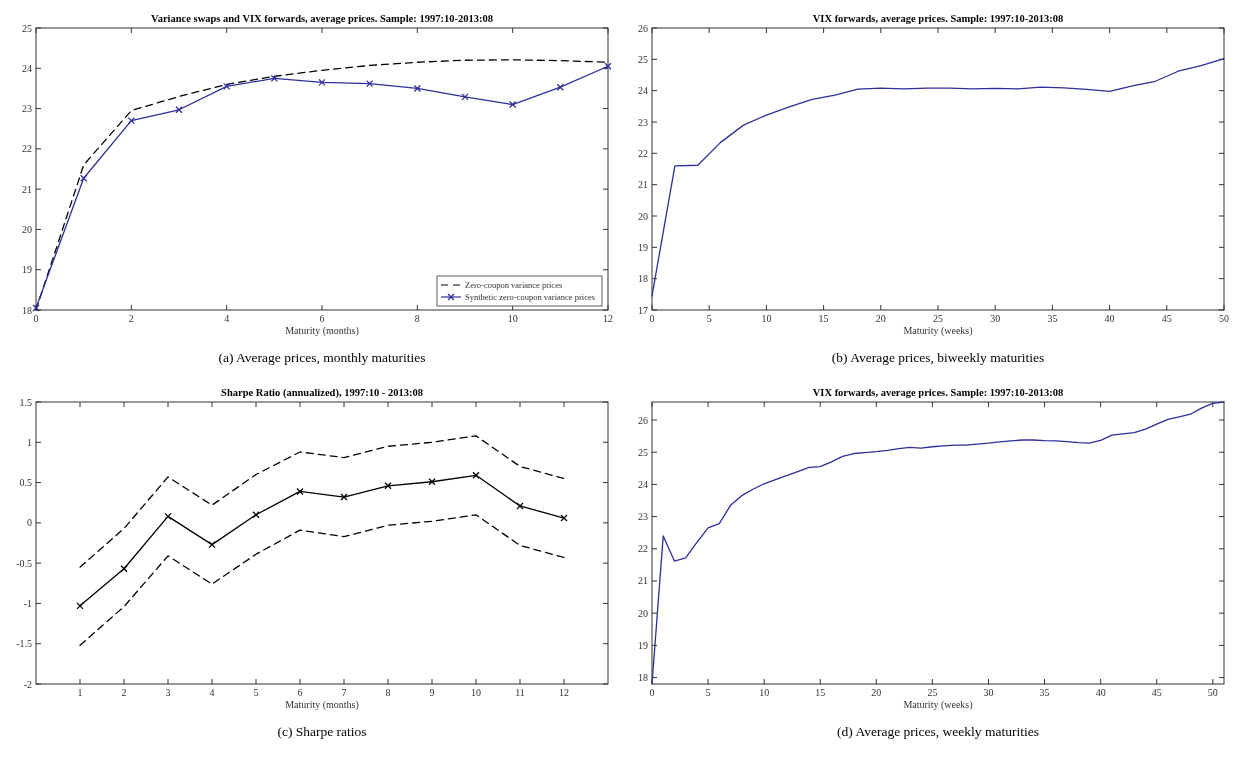  I want to click on y-tick-label: -2, so click(27, 684).